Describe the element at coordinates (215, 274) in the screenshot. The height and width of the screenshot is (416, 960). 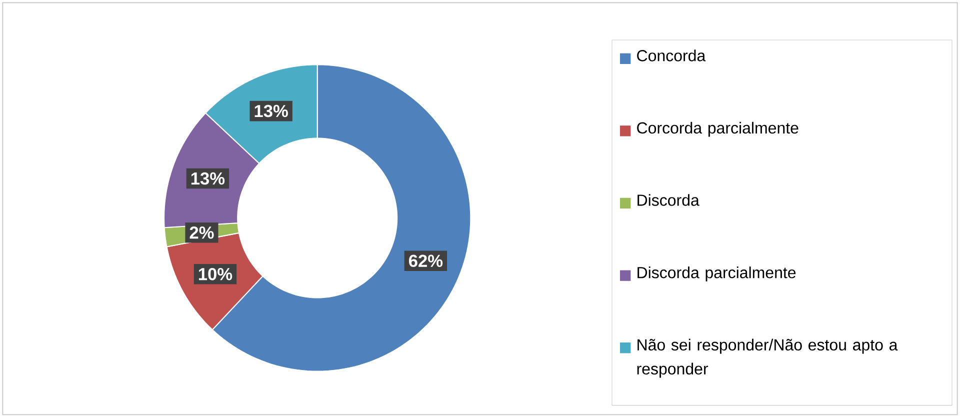
I see `data-label: 10%` at that location.